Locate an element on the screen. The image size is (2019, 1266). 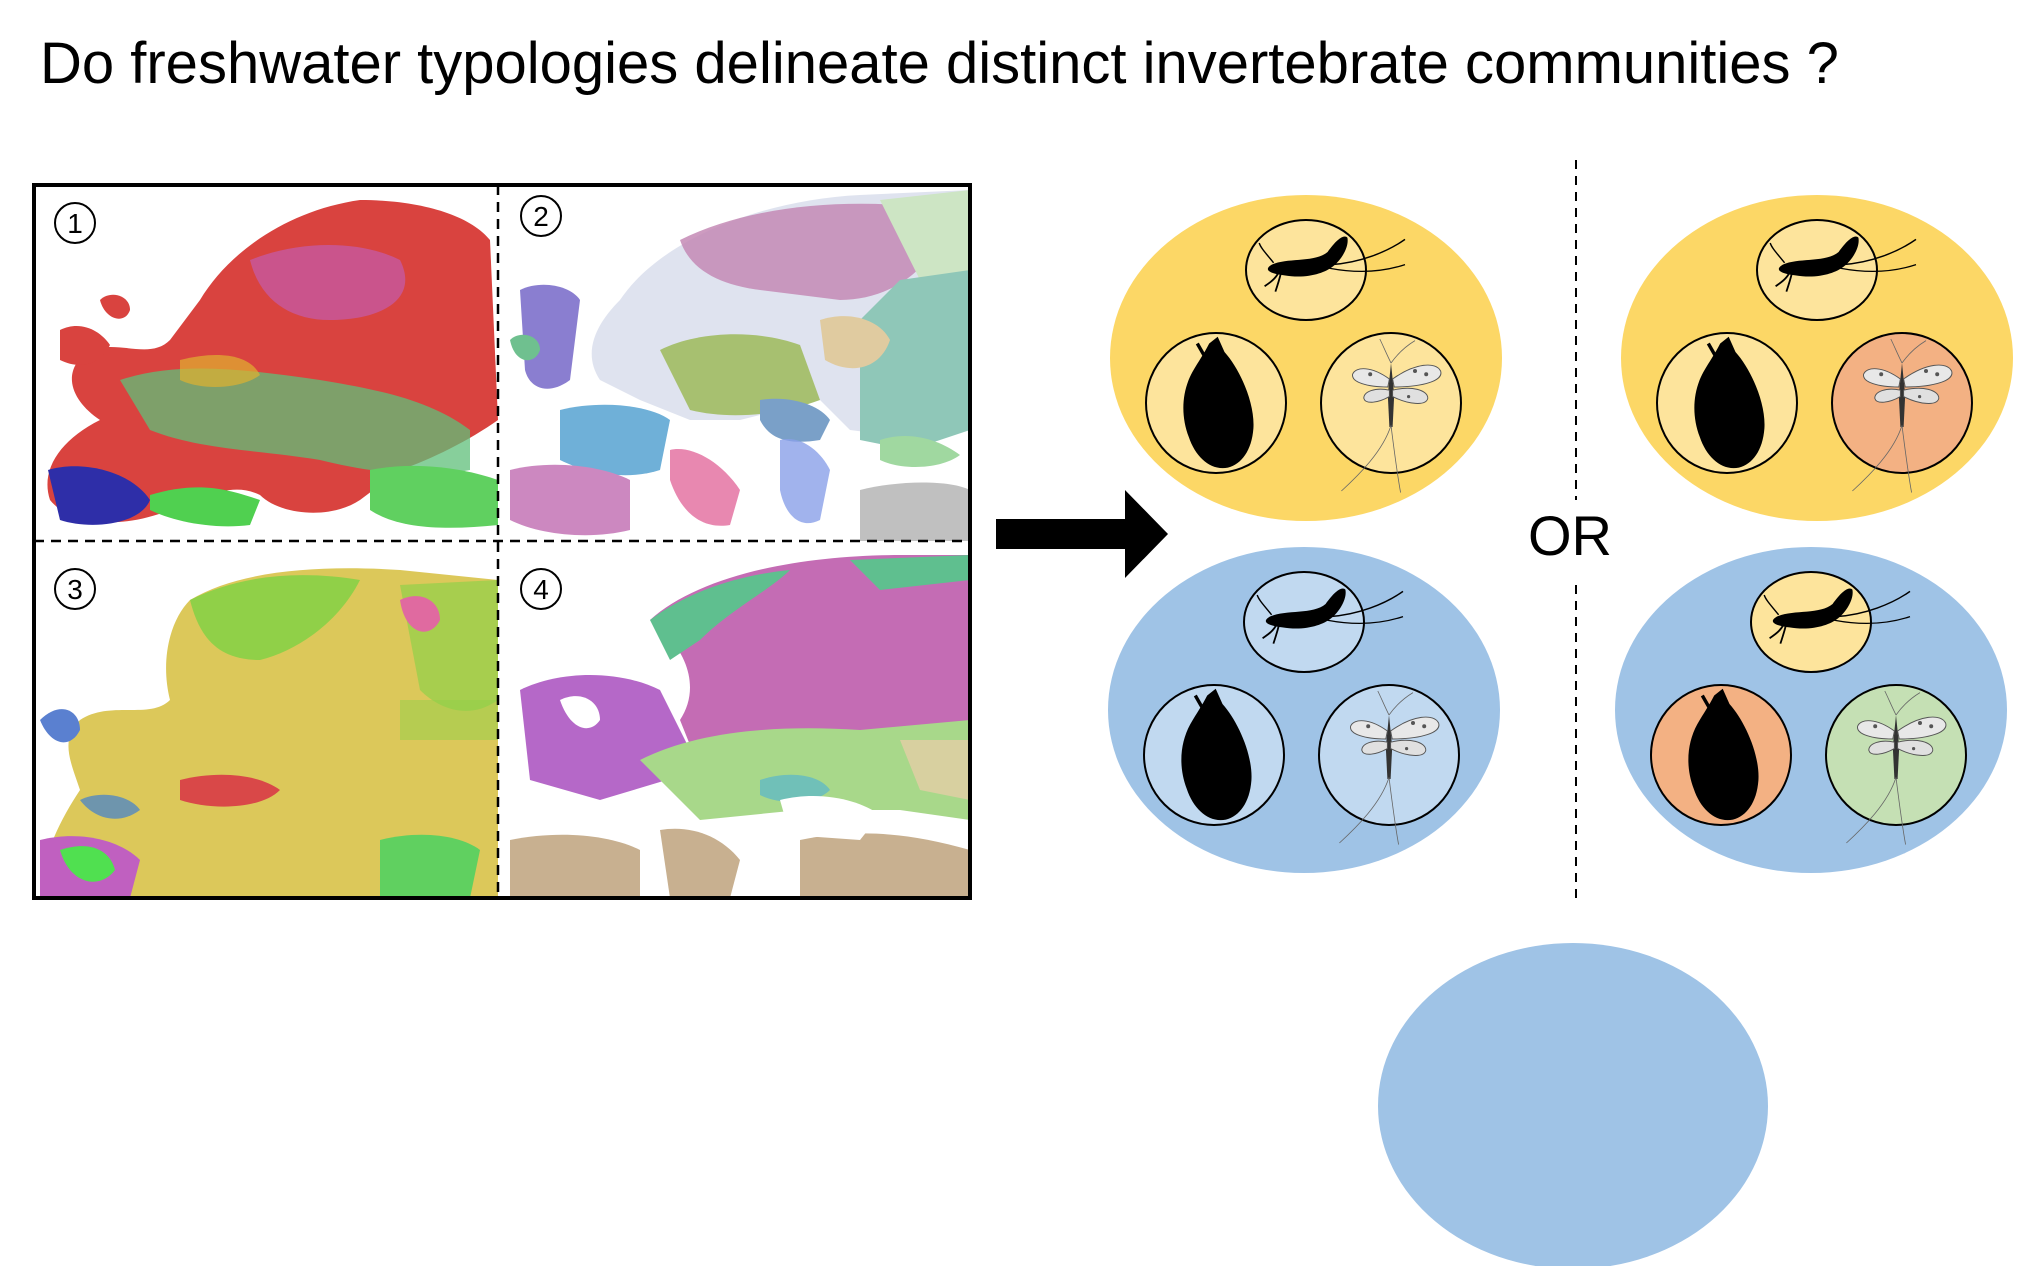
panel-number-badge-4: 4 is located at coordinates (541, 589).